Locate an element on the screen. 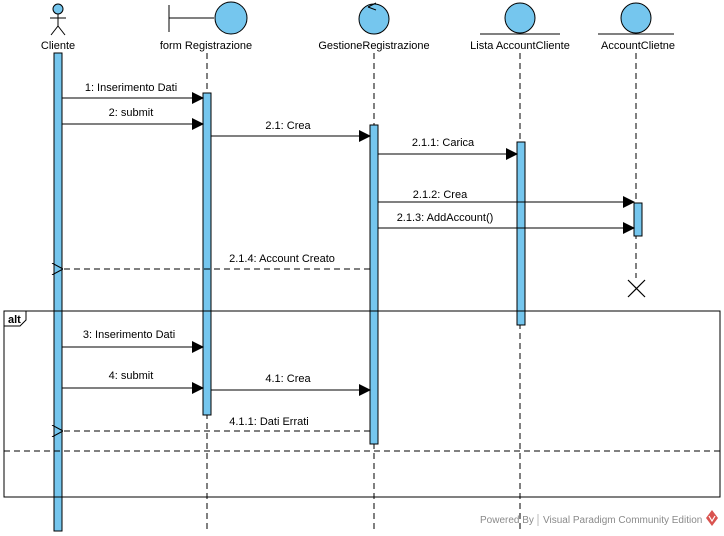 This screenshot has width=724, height=536. message-2-1-4: 2.1.4: Account Creato is located at coordinates (216, 261).